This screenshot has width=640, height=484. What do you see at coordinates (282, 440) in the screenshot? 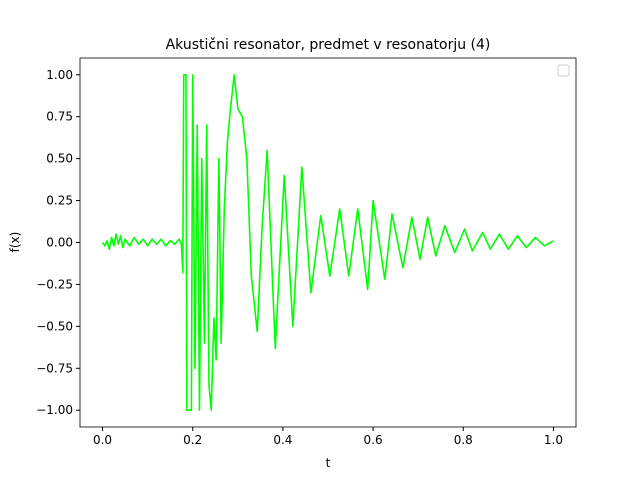
I see `x-tick-label: 0.4` at bounding box center [282, 440].